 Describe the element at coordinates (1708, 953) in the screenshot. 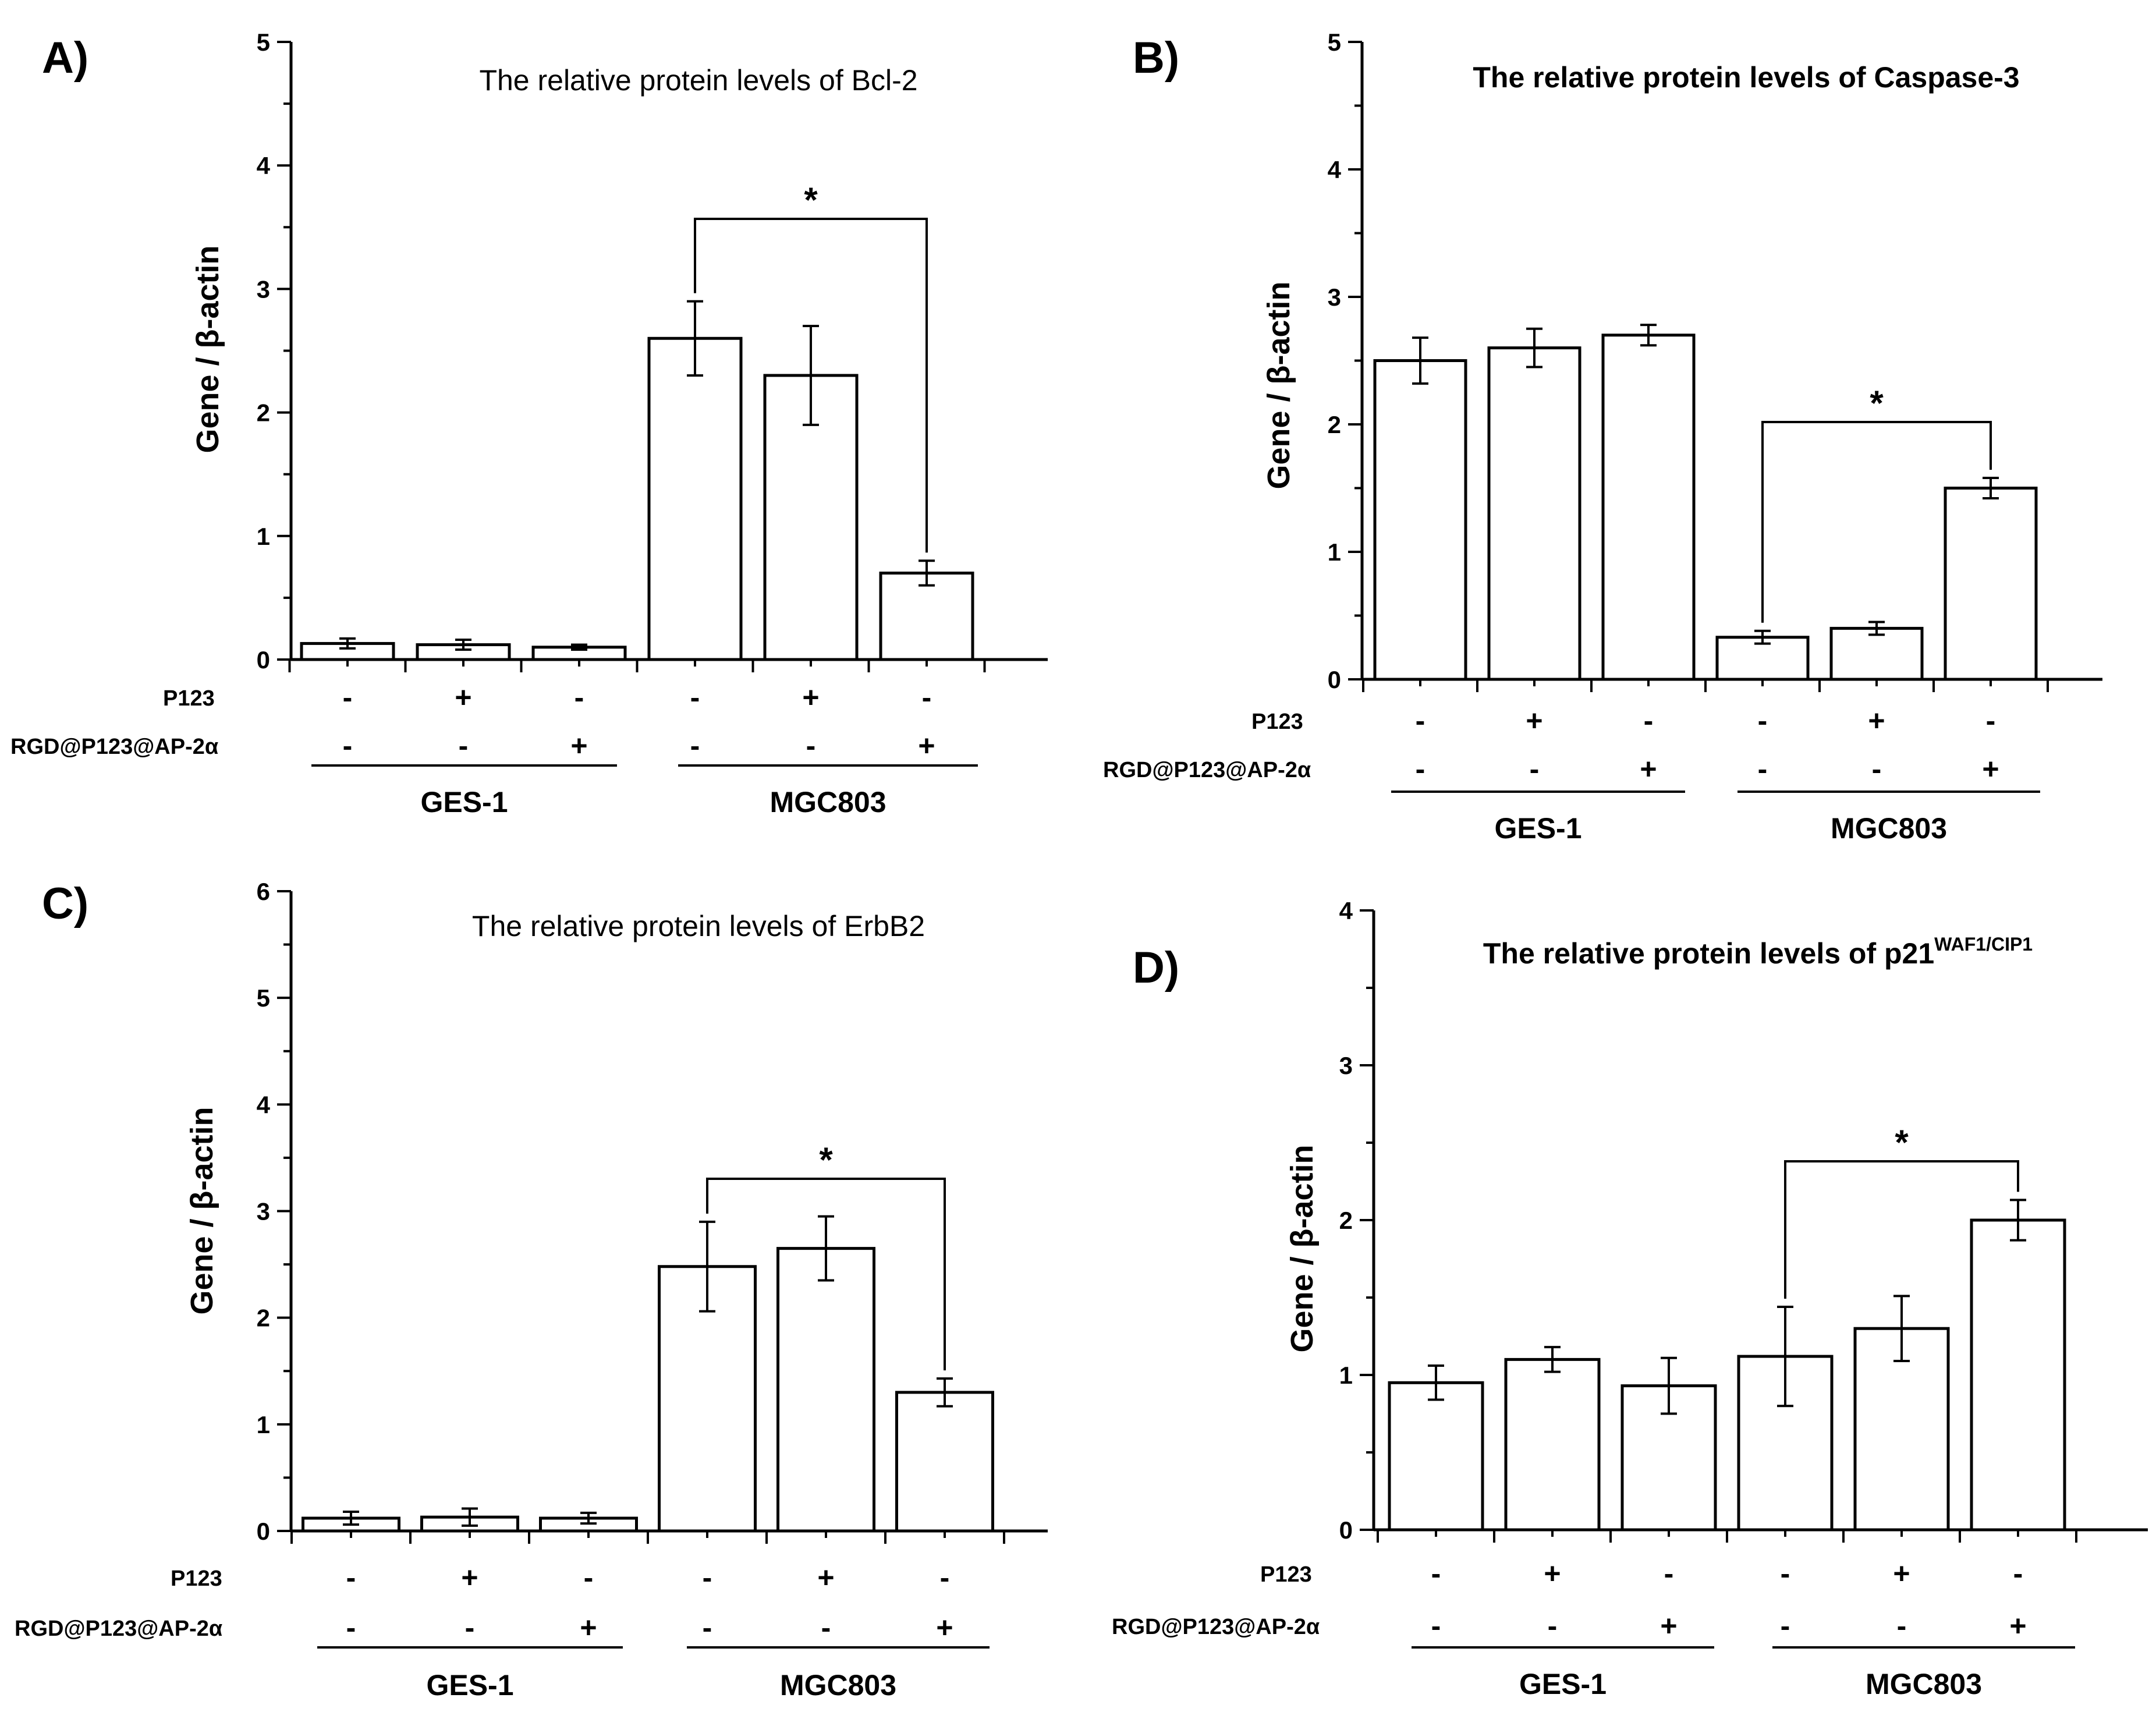

I see `chart-title-main: The relative protein levels of p21` at that location.